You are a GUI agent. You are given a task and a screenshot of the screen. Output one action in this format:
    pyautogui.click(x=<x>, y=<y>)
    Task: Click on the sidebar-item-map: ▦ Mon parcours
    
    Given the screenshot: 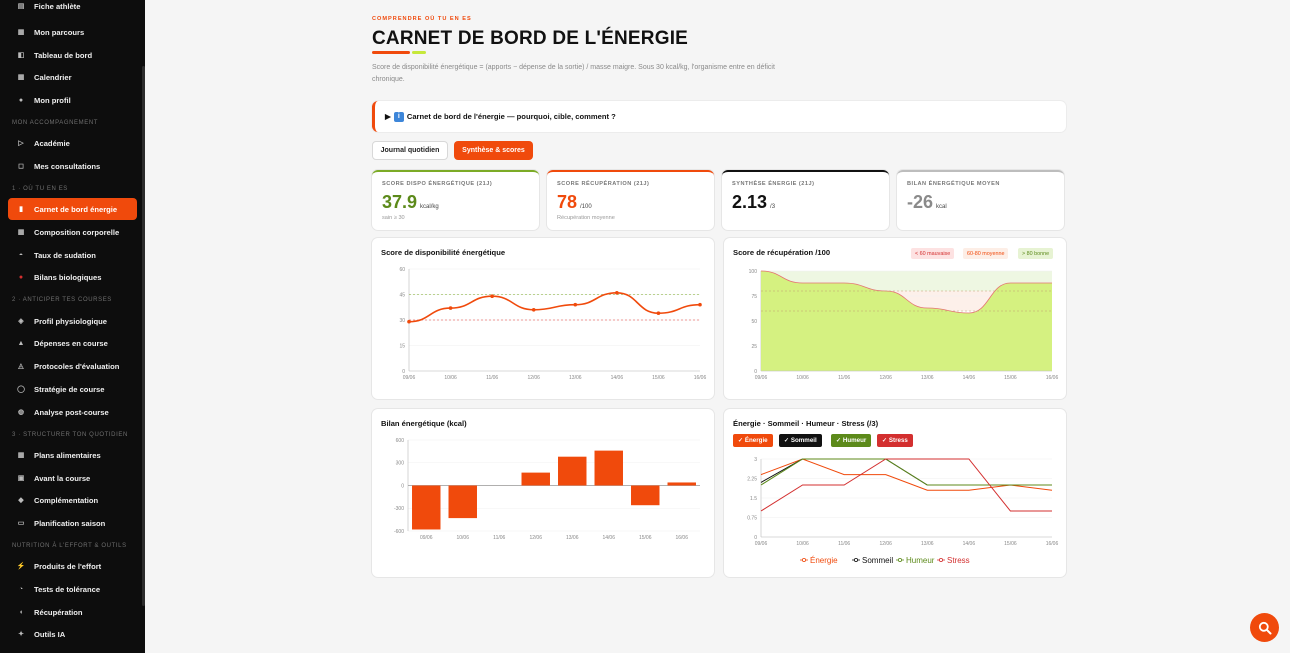 What is the action you would take?
    pyautogui.click(x=72, y=32)
    